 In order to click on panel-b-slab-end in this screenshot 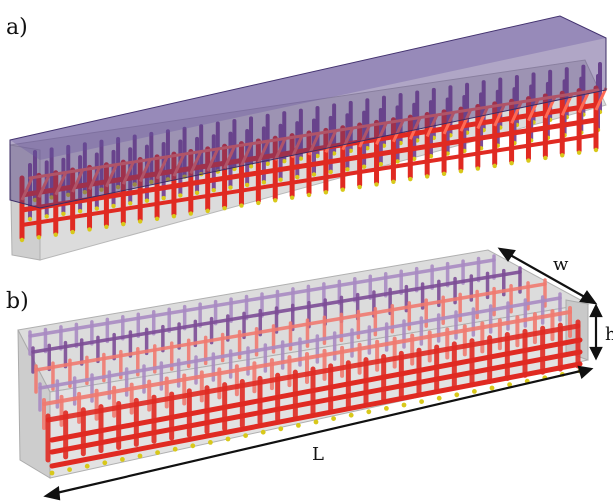, I will do `click(34, 404)`.